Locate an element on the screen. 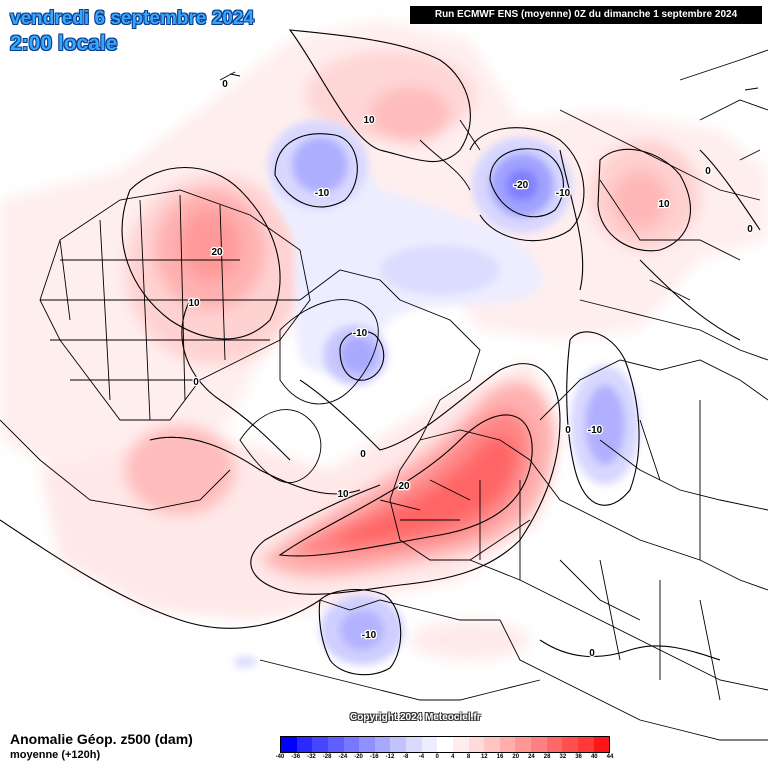  legend-tick-label: -8 is located at coordinates (406, 757).